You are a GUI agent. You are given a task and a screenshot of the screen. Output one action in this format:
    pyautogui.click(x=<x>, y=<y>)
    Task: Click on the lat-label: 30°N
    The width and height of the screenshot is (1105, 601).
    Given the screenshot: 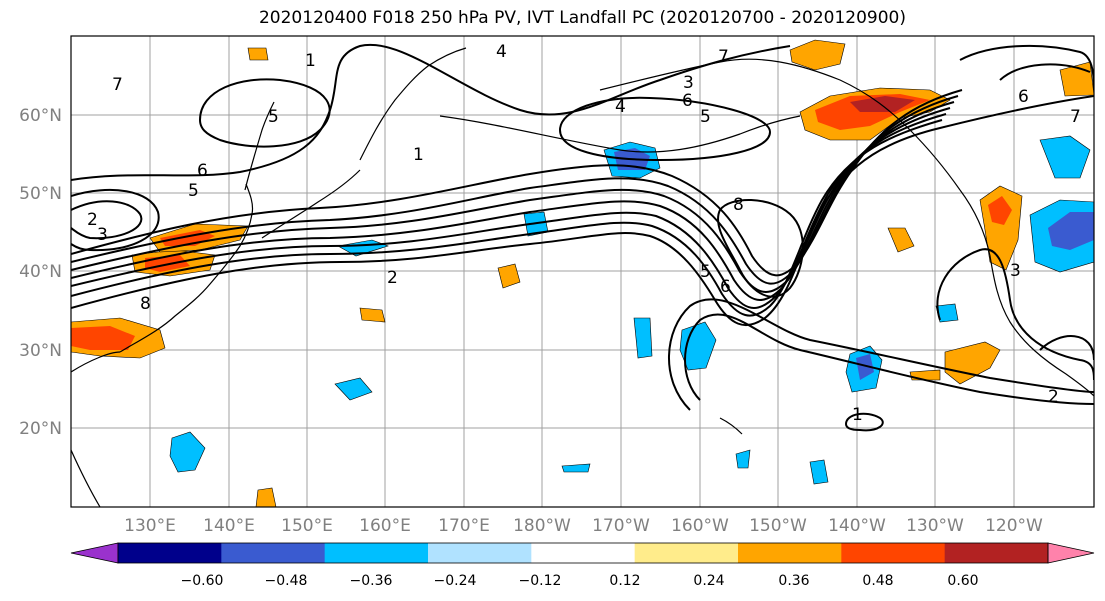 What is the action you would take?
    pyautogui.click(x=40, y=351)
    